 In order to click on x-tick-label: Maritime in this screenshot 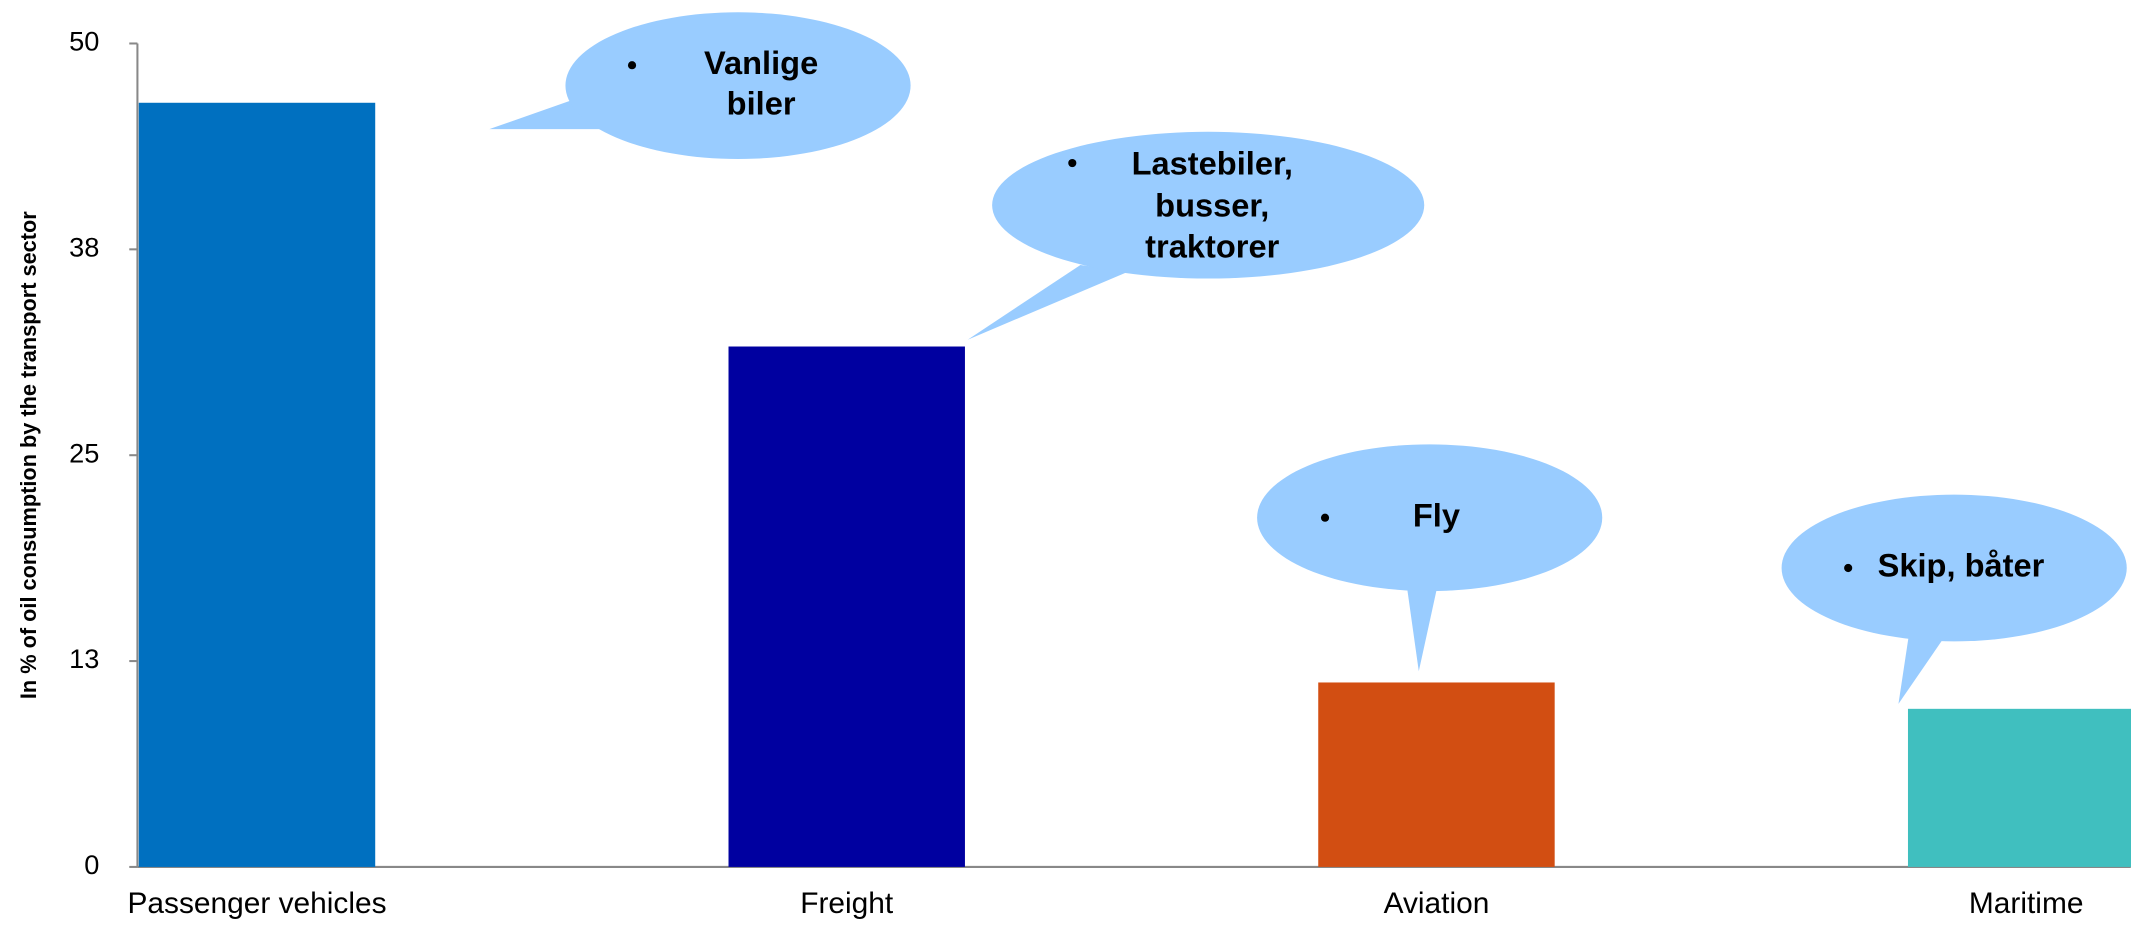, I will do `click(2026, 903)`.